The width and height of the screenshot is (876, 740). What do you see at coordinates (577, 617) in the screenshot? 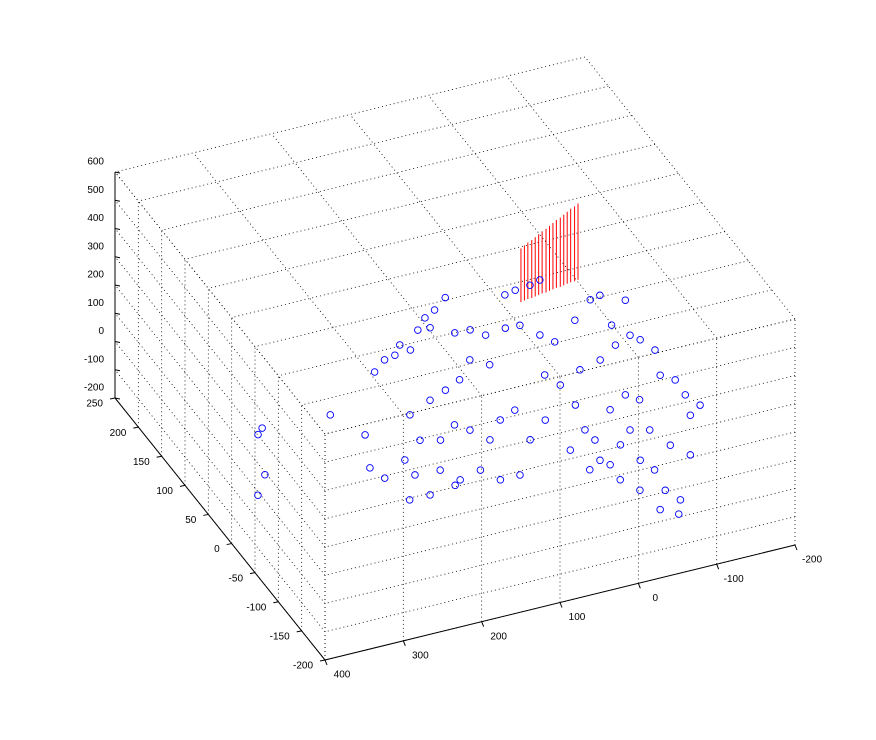
I see `x-tick-label: 100` at bounding box center [577, 617].